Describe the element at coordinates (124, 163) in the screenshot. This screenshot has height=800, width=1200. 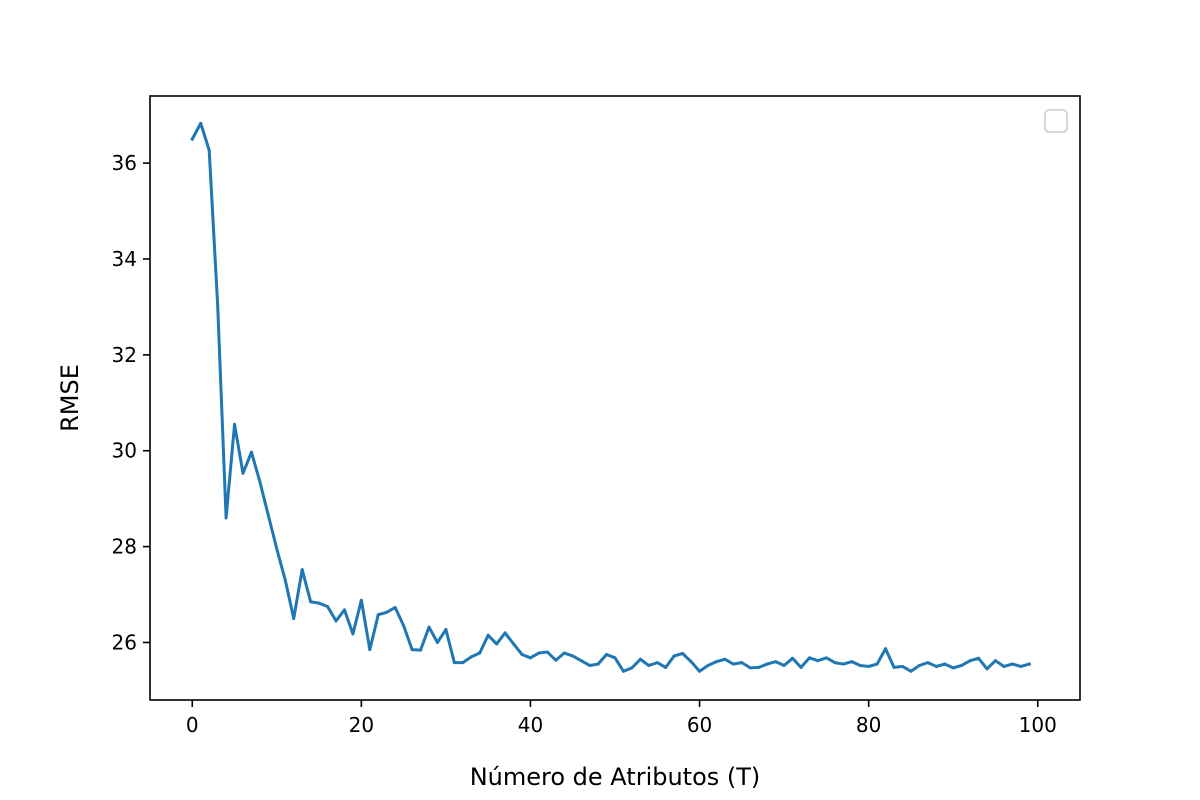
I see `y-tick-label: 36` at that location.